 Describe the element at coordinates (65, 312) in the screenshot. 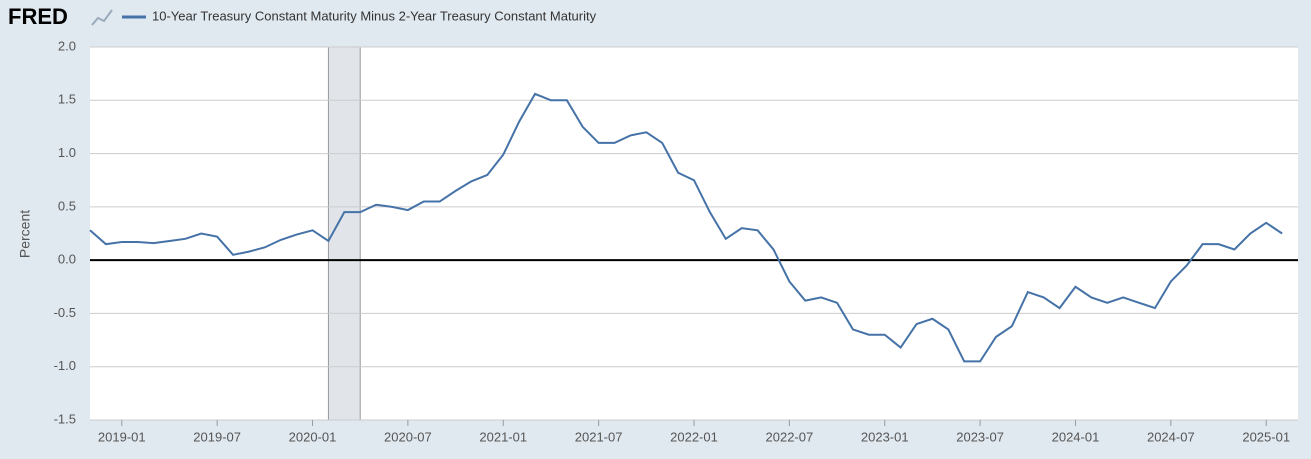

I see `y-tick-label: -0.5` at that location.